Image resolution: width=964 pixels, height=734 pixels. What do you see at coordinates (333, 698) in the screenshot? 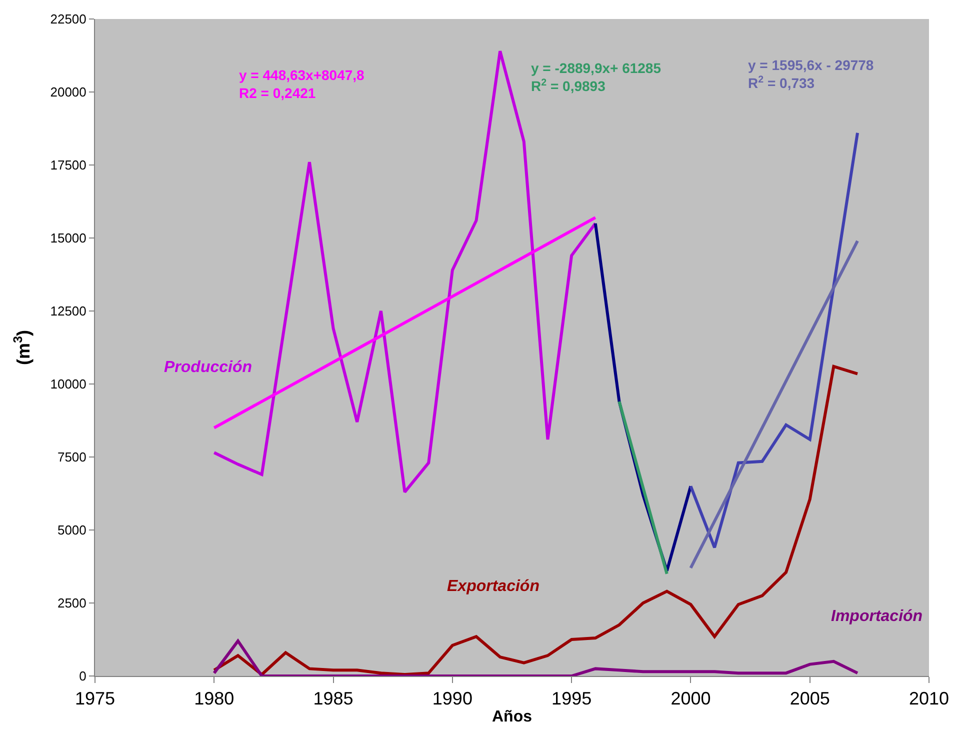
I see `x-tick-label: 1985` at bounding box center [333, 698].